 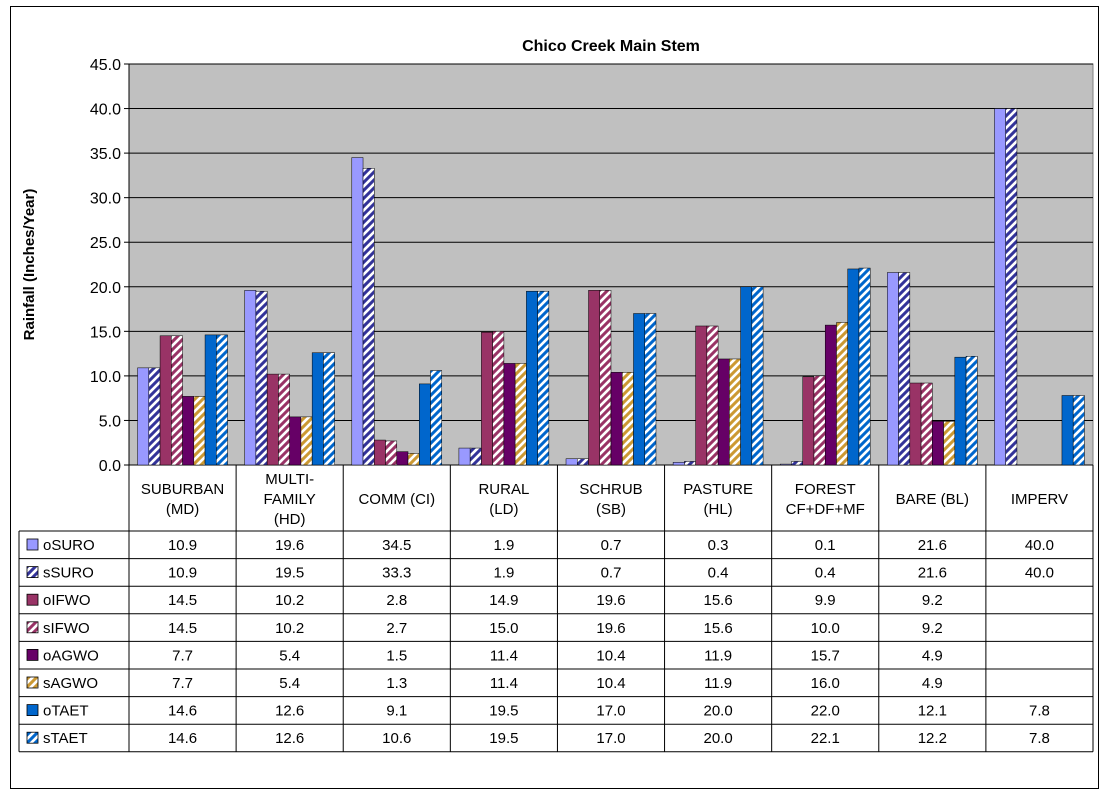 I want to click on bar-otaet-rural-ld, so click(x=532, y=378).